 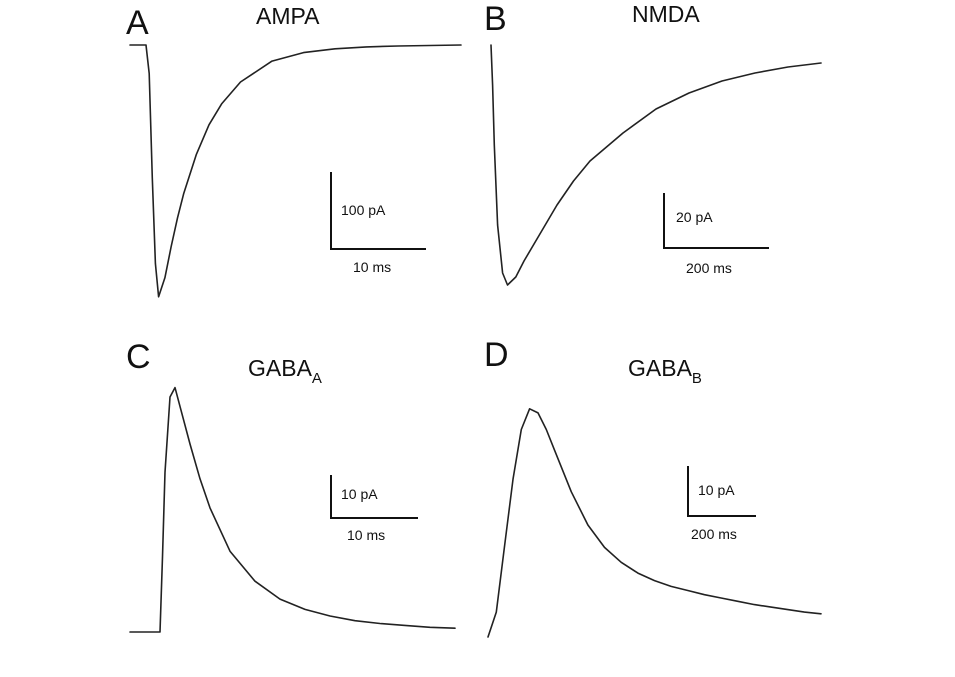 I want to click on panel-d-title-main: GABA, so click(x=660, y=368).